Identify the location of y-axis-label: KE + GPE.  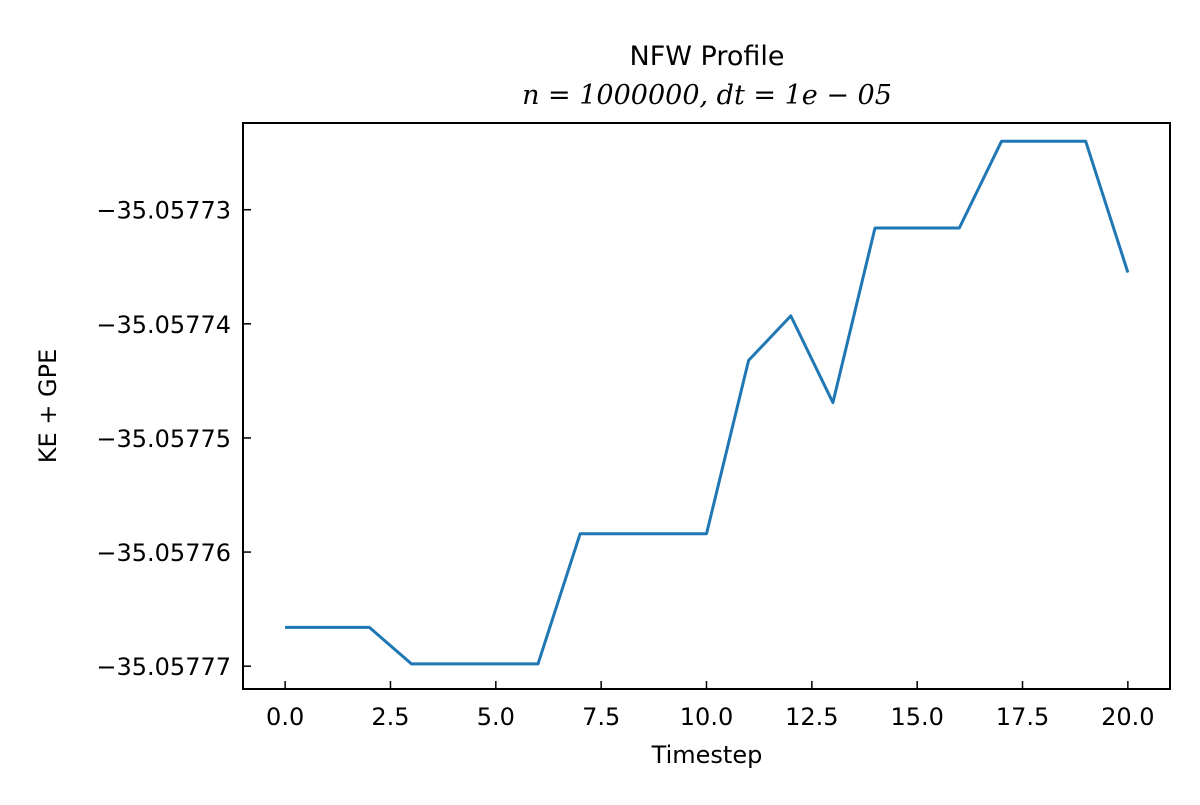
(48, 406).